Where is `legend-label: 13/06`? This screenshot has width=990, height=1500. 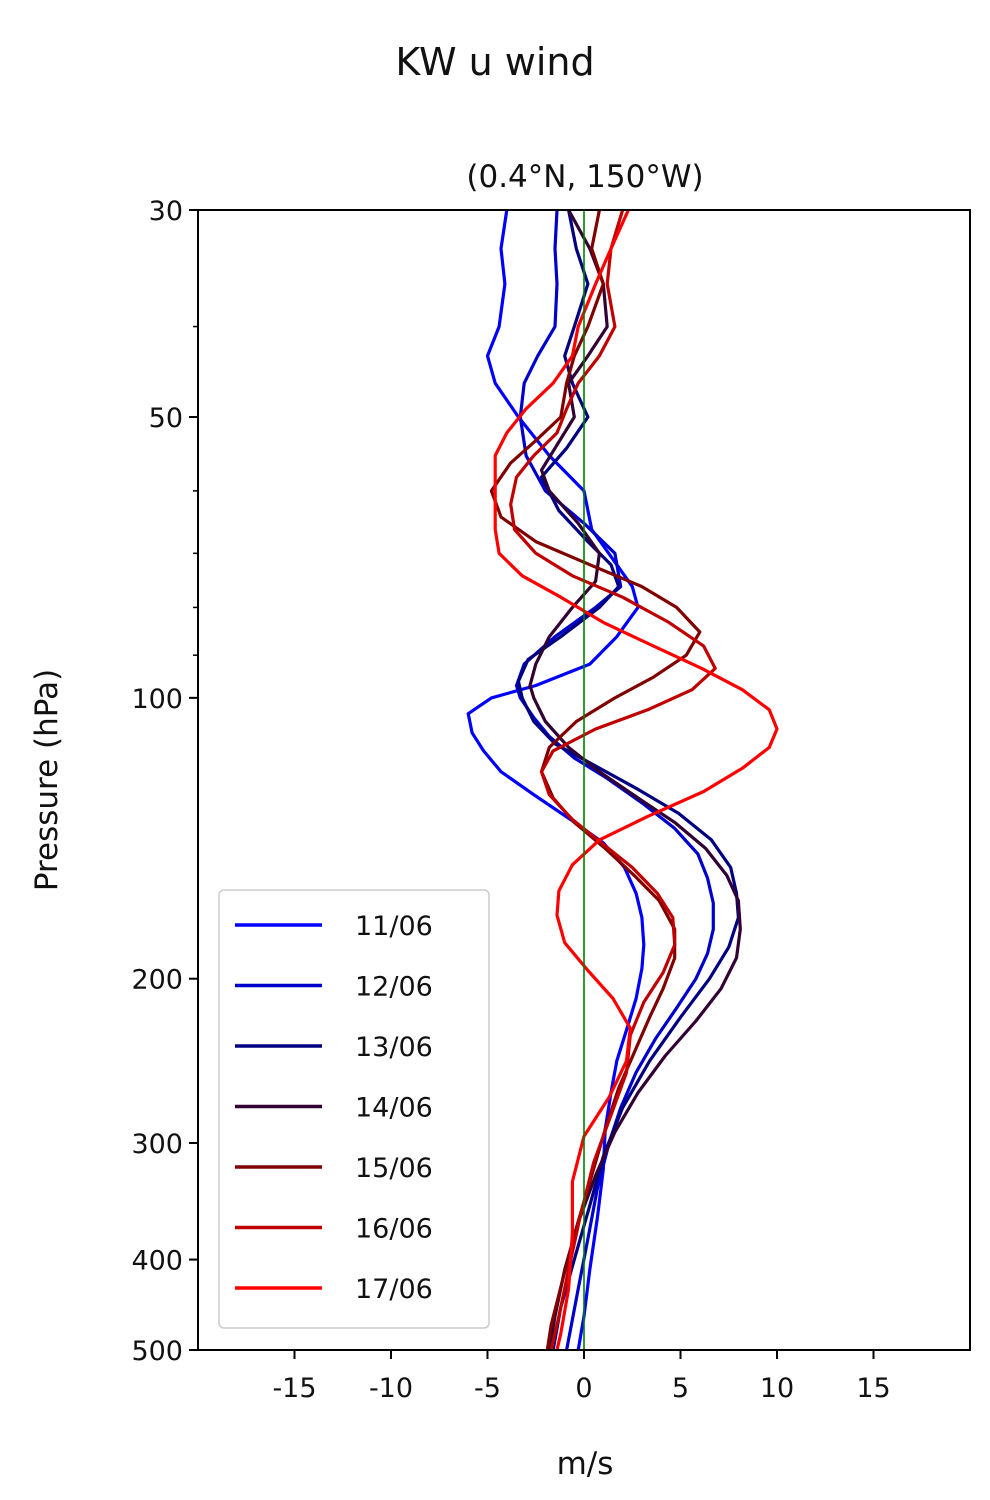 legend-label: 13/06 is located at coordinates (394, 1047).